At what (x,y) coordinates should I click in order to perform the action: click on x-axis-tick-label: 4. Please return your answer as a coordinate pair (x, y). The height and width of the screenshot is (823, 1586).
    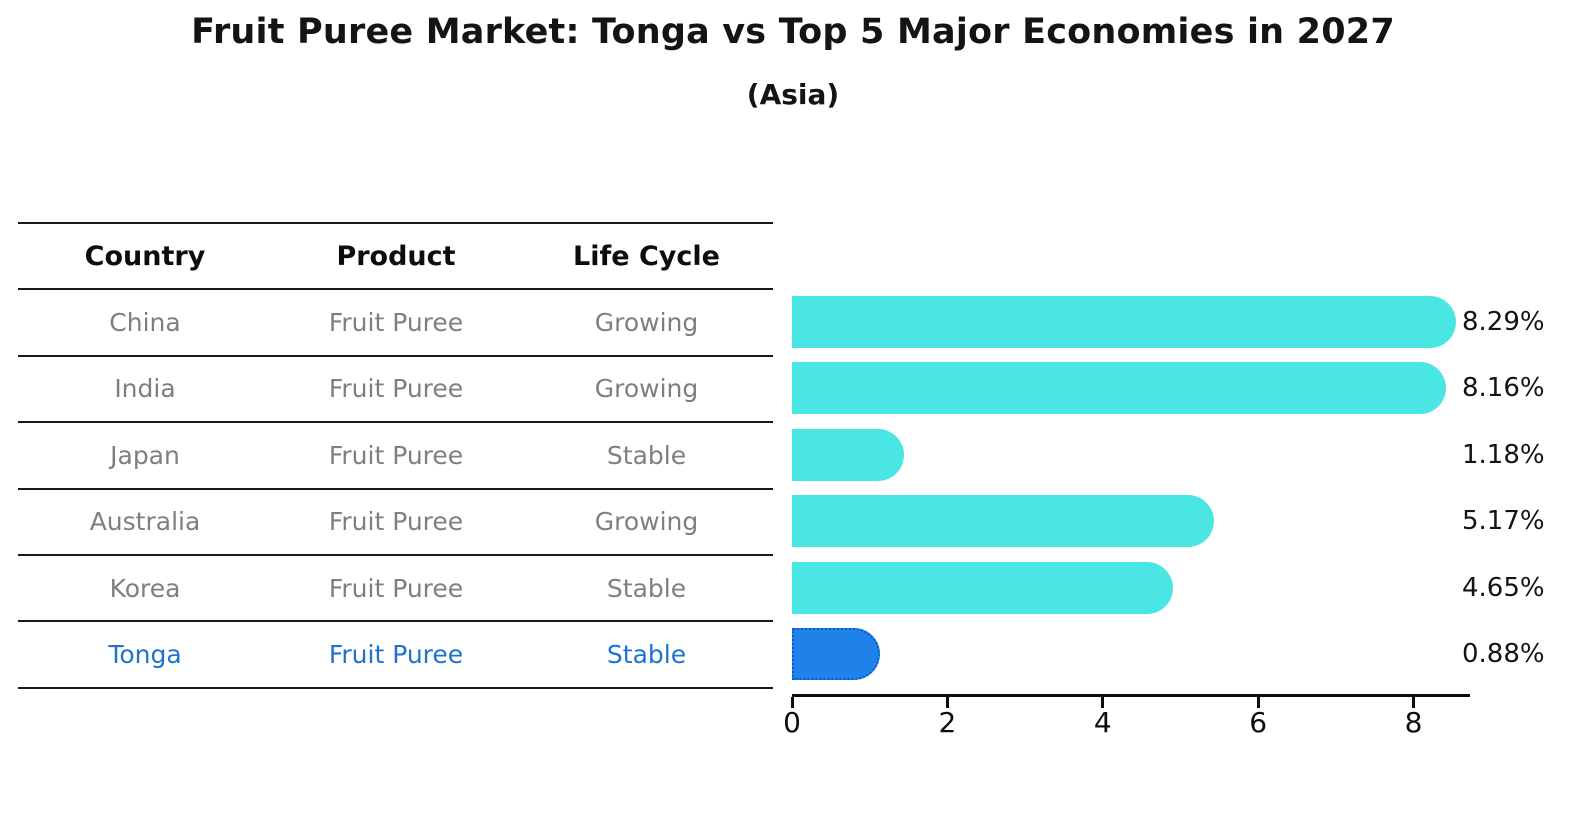
    Looking at the image, I should click on (1102, 722).